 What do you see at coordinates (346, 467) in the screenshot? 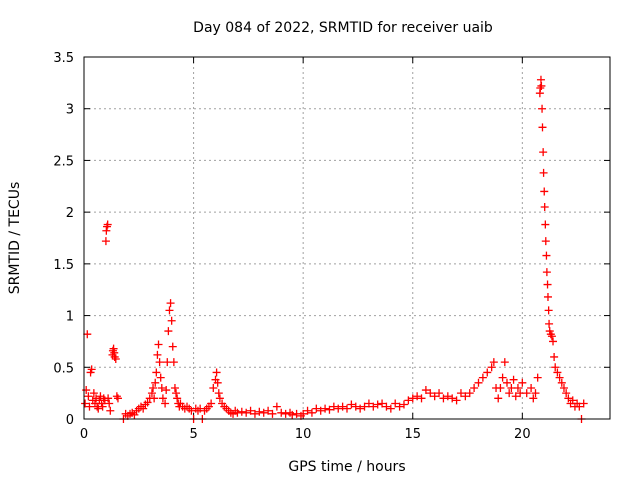
I see `x-axis-label: GPS time / hours` at bounding box center [346, 467].